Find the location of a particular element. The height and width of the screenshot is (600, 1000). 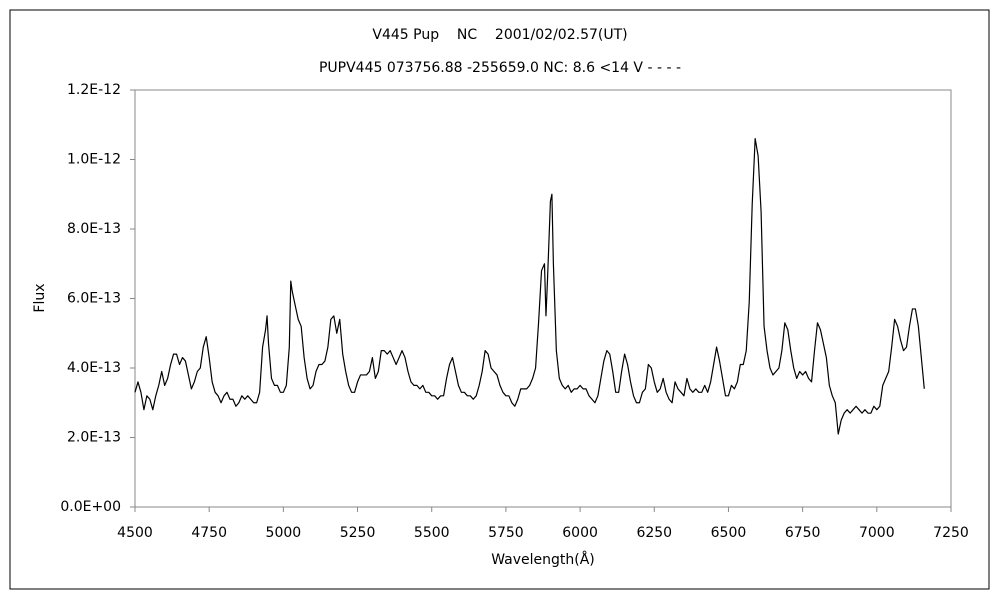

x-tick-label: 7250 is located at coordinates (951, 533).